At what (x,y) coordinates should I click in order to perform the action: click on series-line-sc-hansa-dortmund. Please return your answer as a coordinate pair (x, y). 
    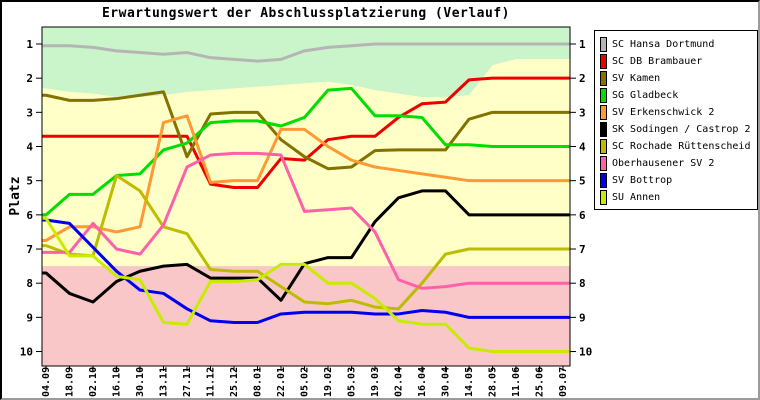
    Looking at the image, I should click on (306, 52).